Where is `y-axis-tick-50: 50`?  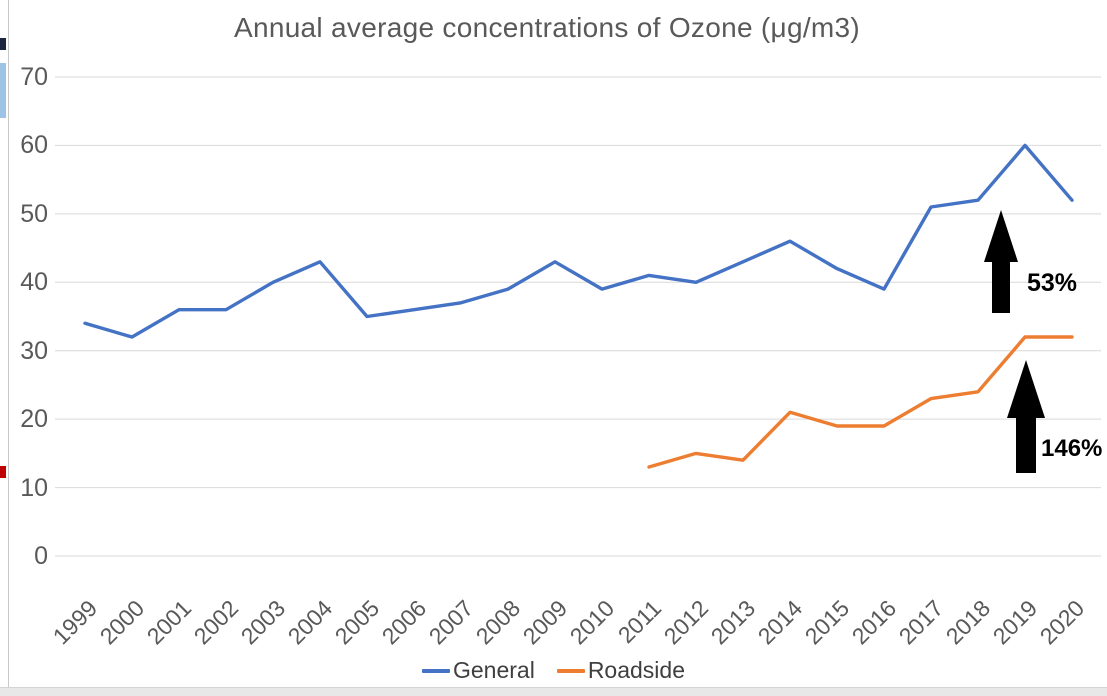 y-axis-tick-50: 50 is located at coordinates (34, 213).